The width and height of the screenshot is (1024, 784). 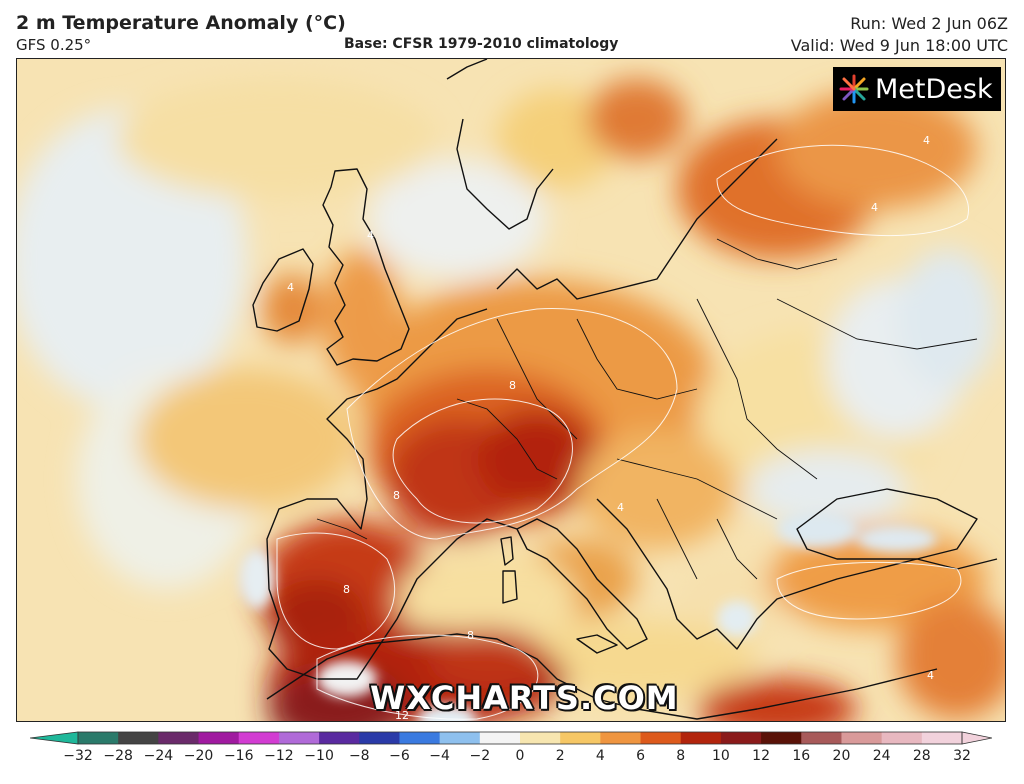 What do you see at coordinates (720, 756) in the screenshot?
I see `colorbar-tick-label: 10` at bounding box center [720, 756].